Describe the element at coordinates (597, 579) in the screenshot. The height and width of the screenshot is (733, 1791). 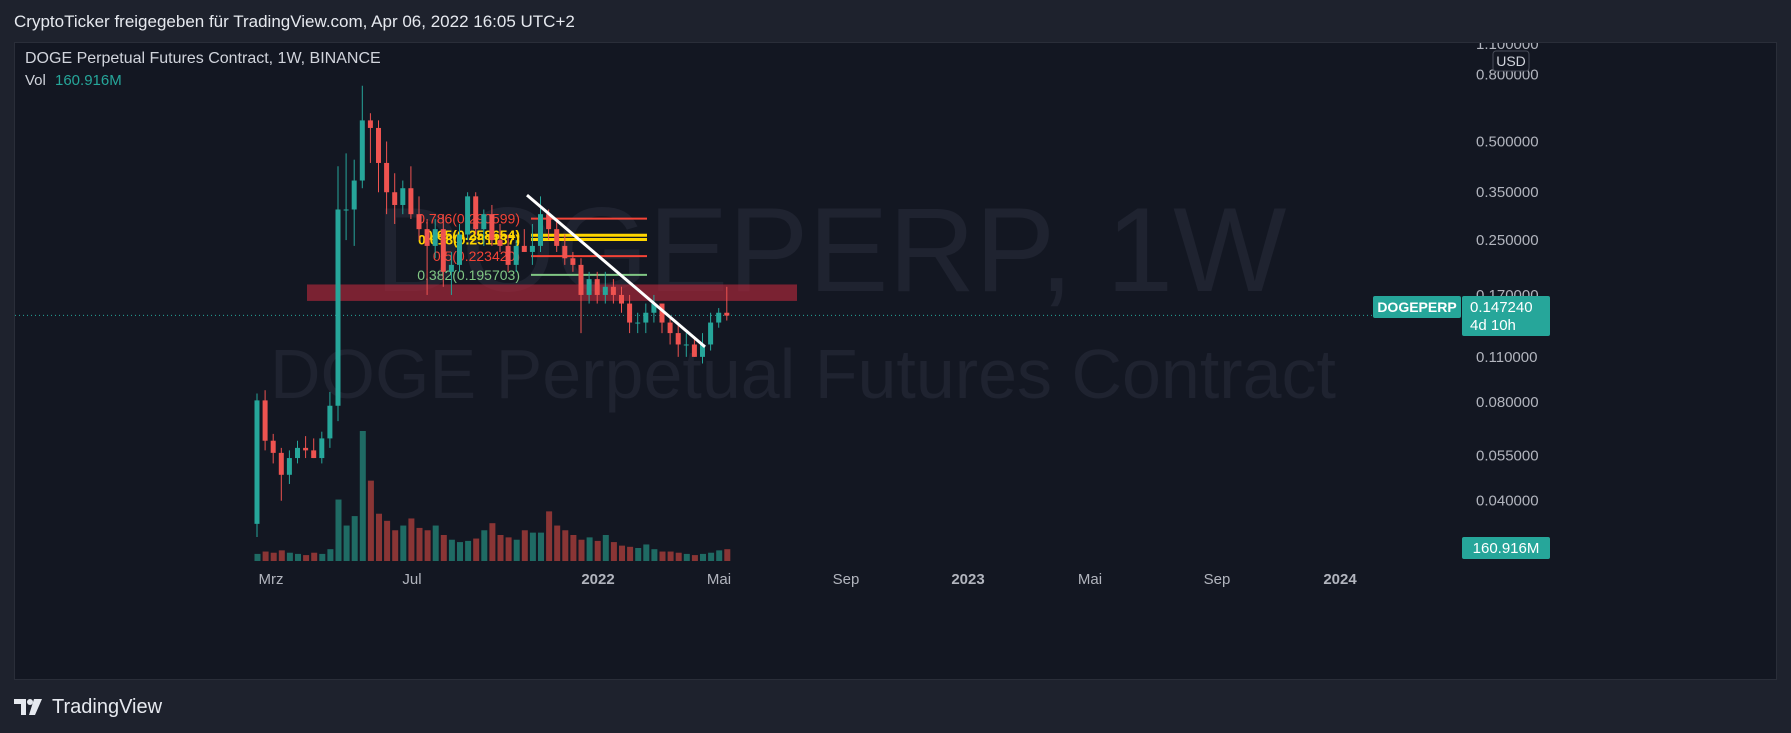
I see `time-axis-tick: 2022` at that location.